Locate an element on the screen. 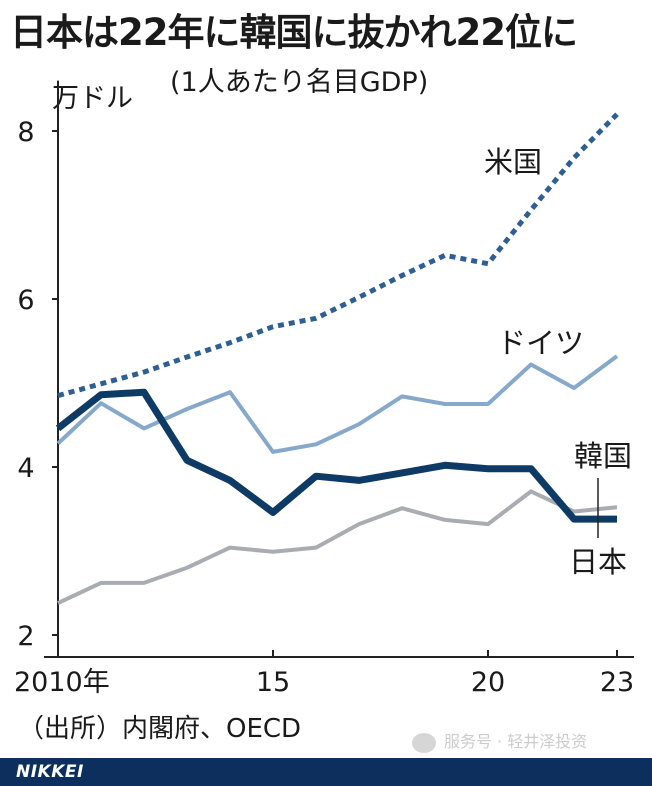 The image size is (652, 786). nikkei-logo: NIKKEI is located at coordinates (50, 772).